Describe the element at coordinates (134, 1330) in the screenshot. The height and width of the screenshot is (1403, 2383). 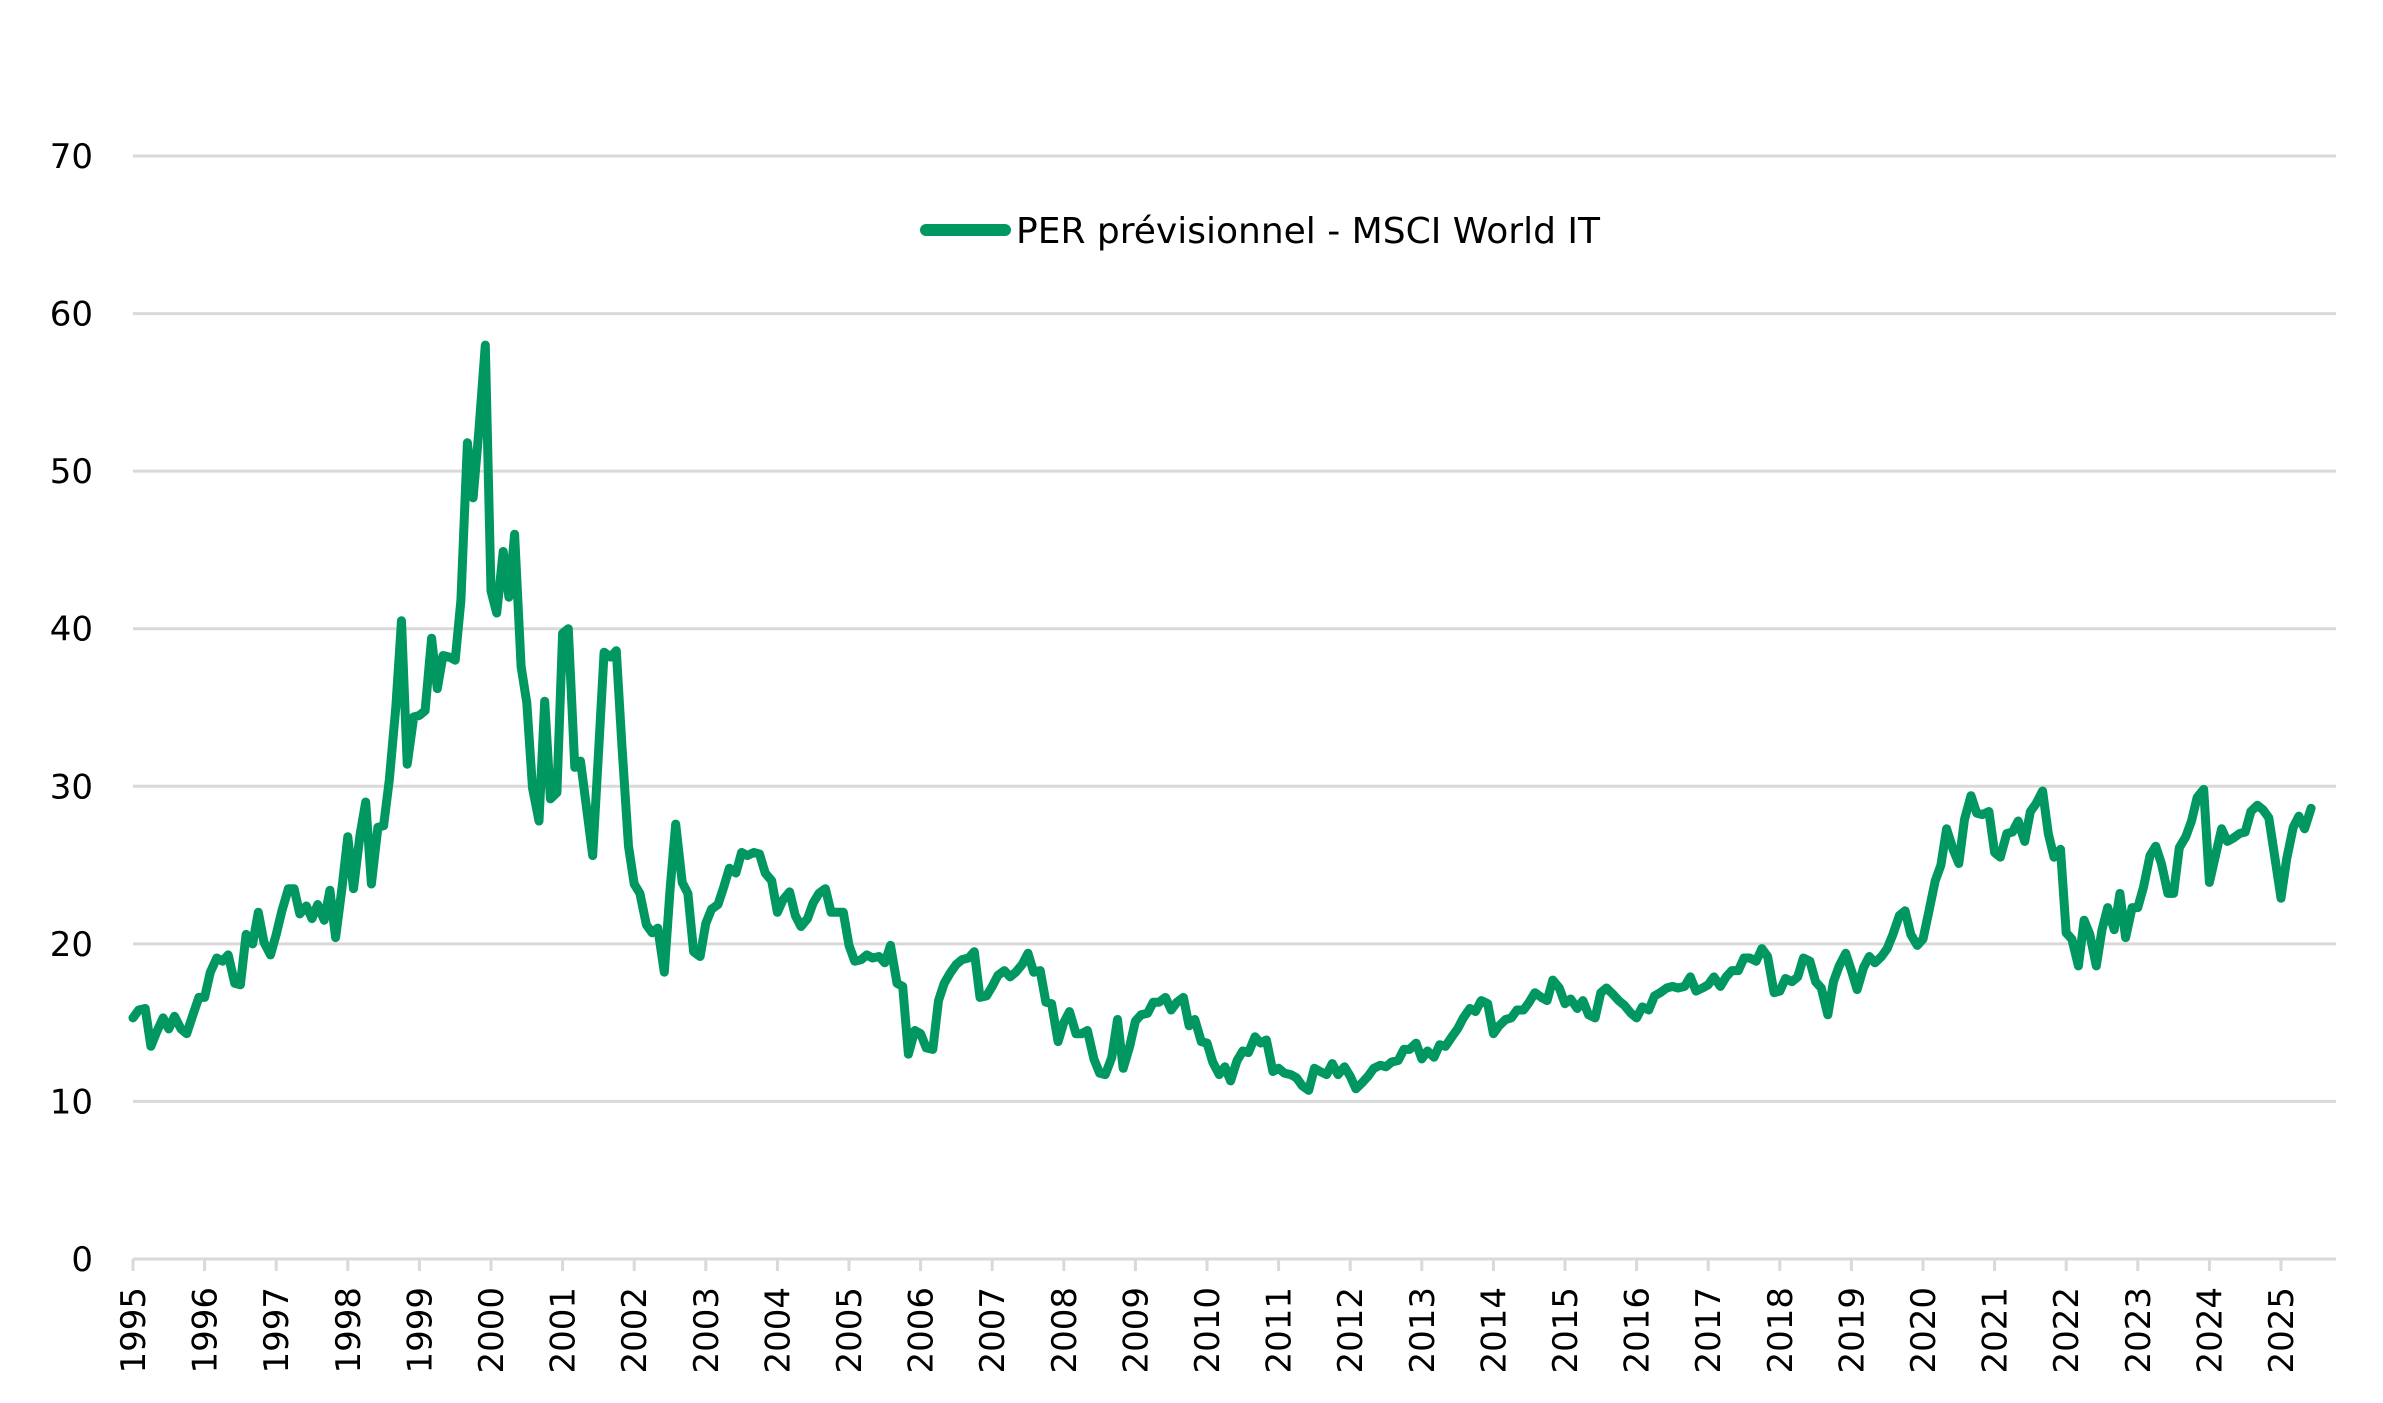
I see `x-tick-label: 1995` at that location.